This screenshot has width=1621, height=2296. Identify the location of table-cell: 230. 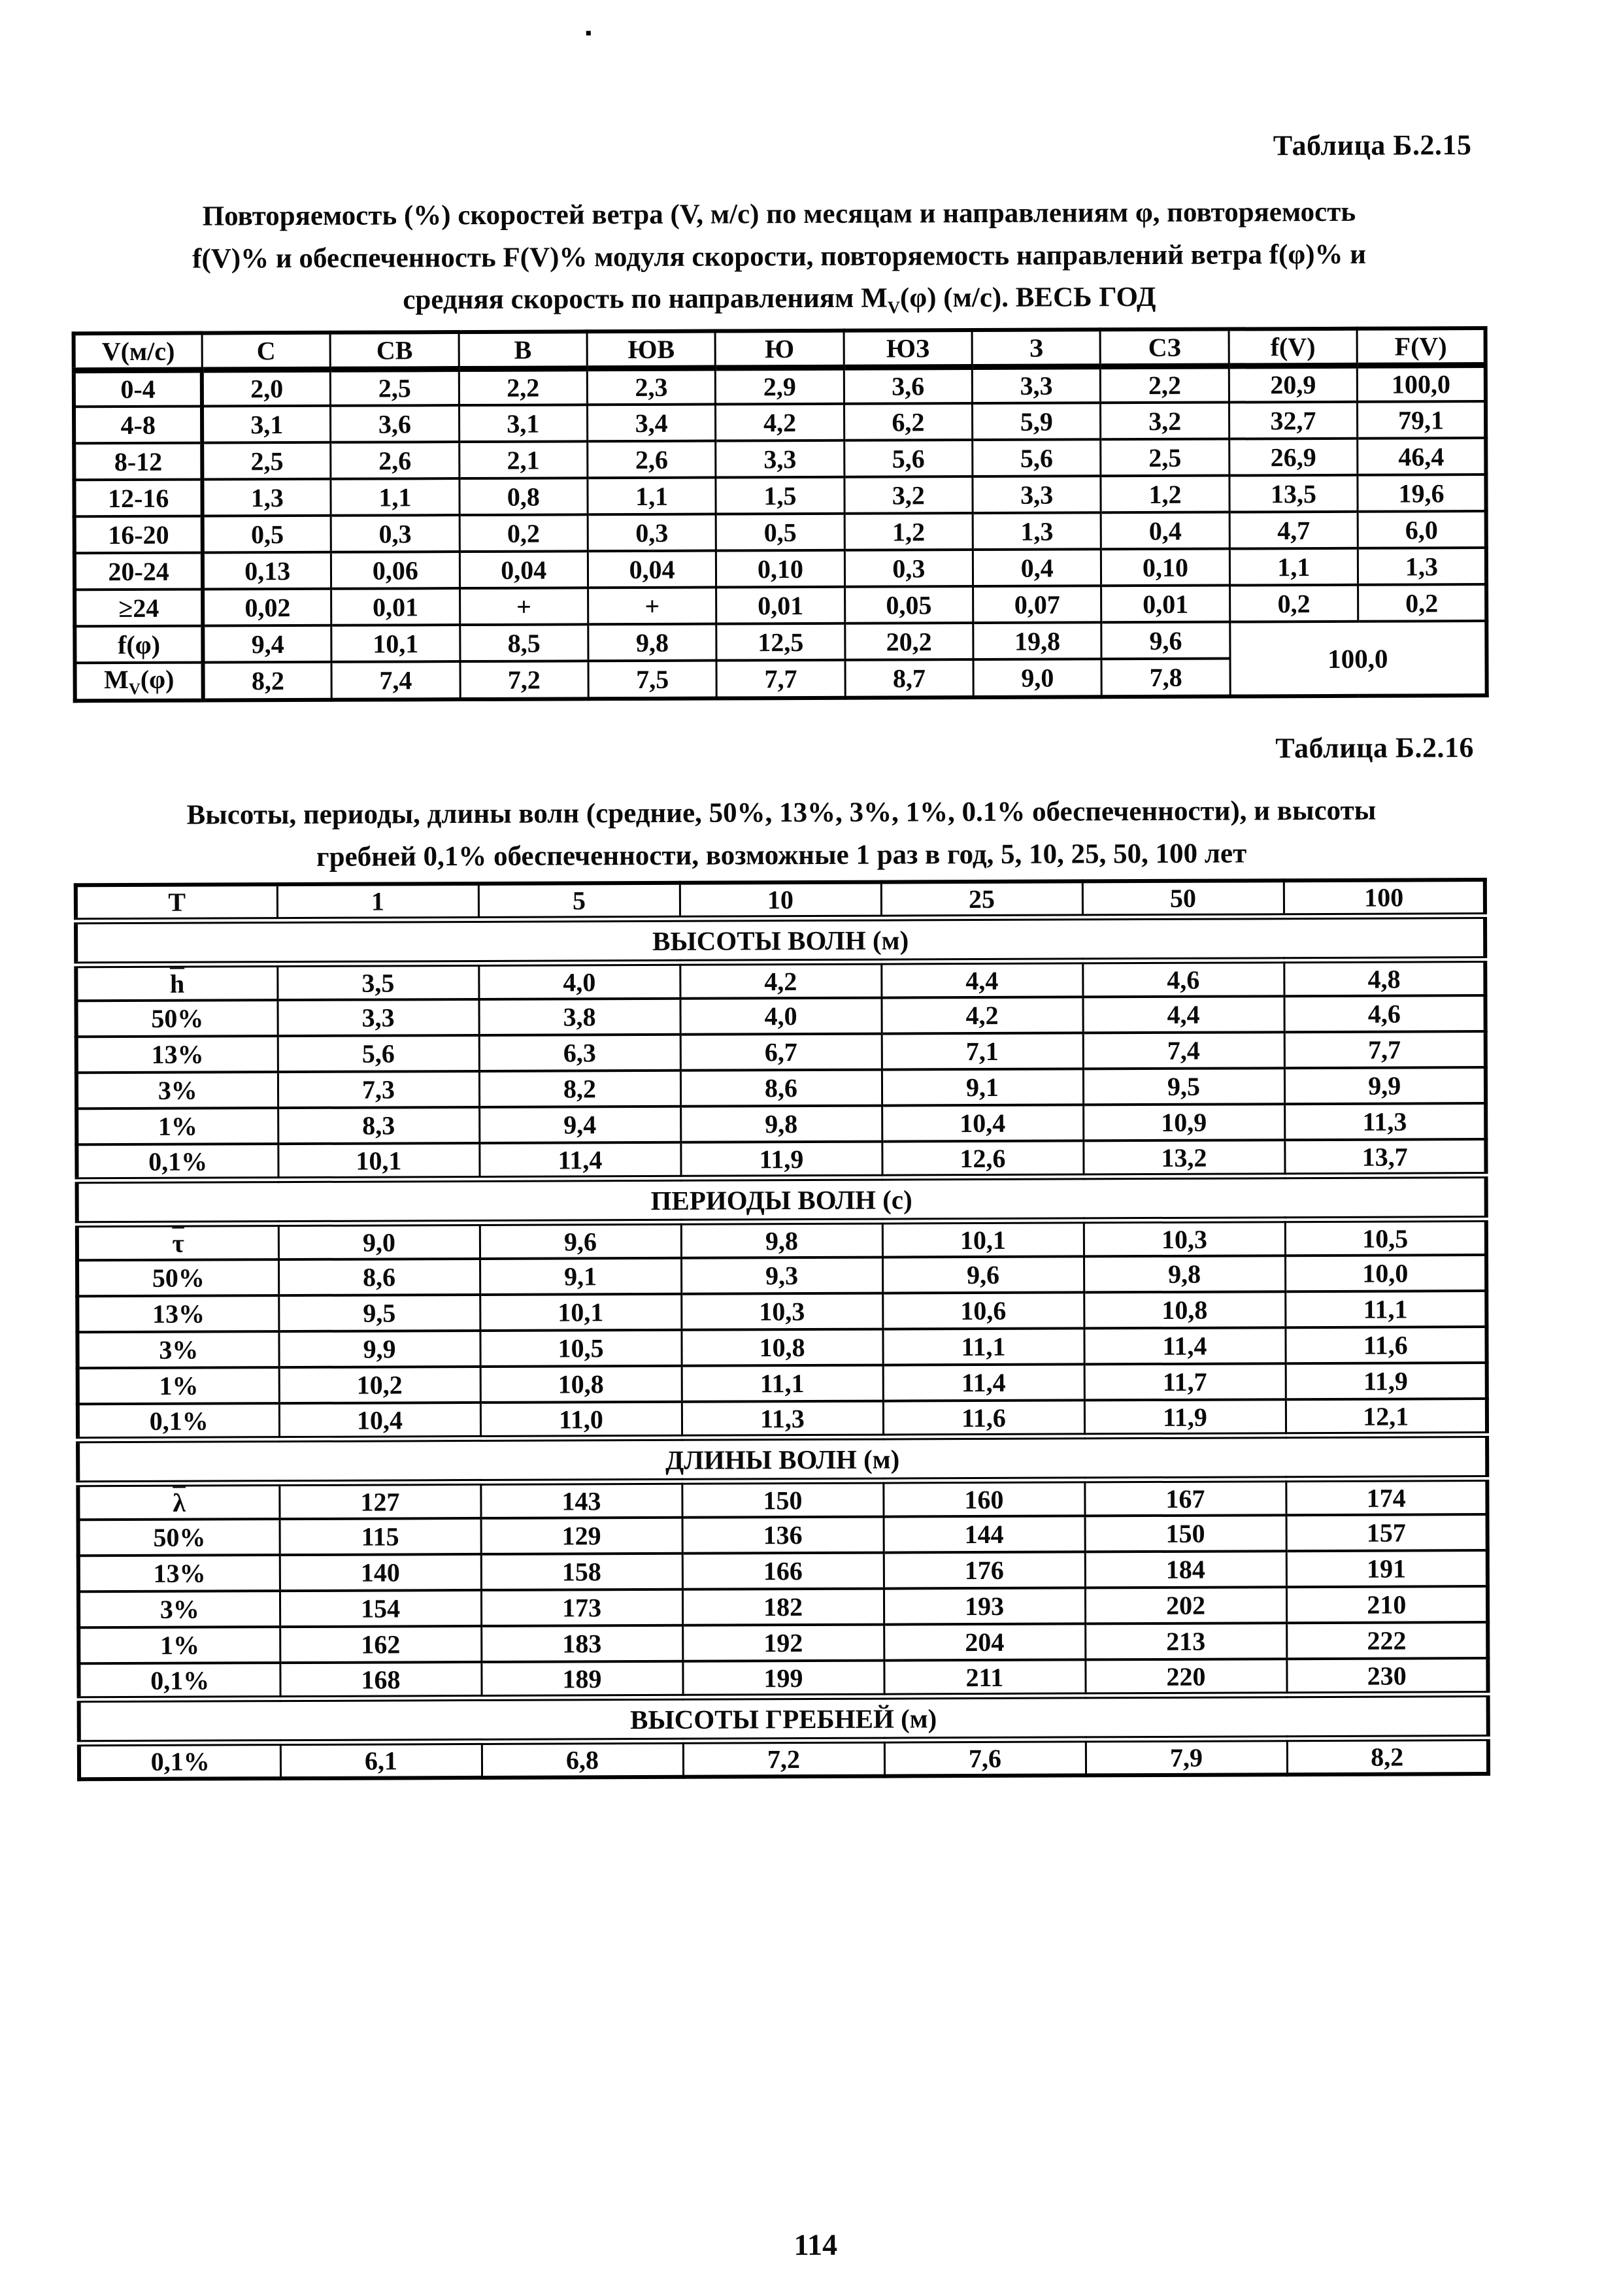
(1387, 1676).